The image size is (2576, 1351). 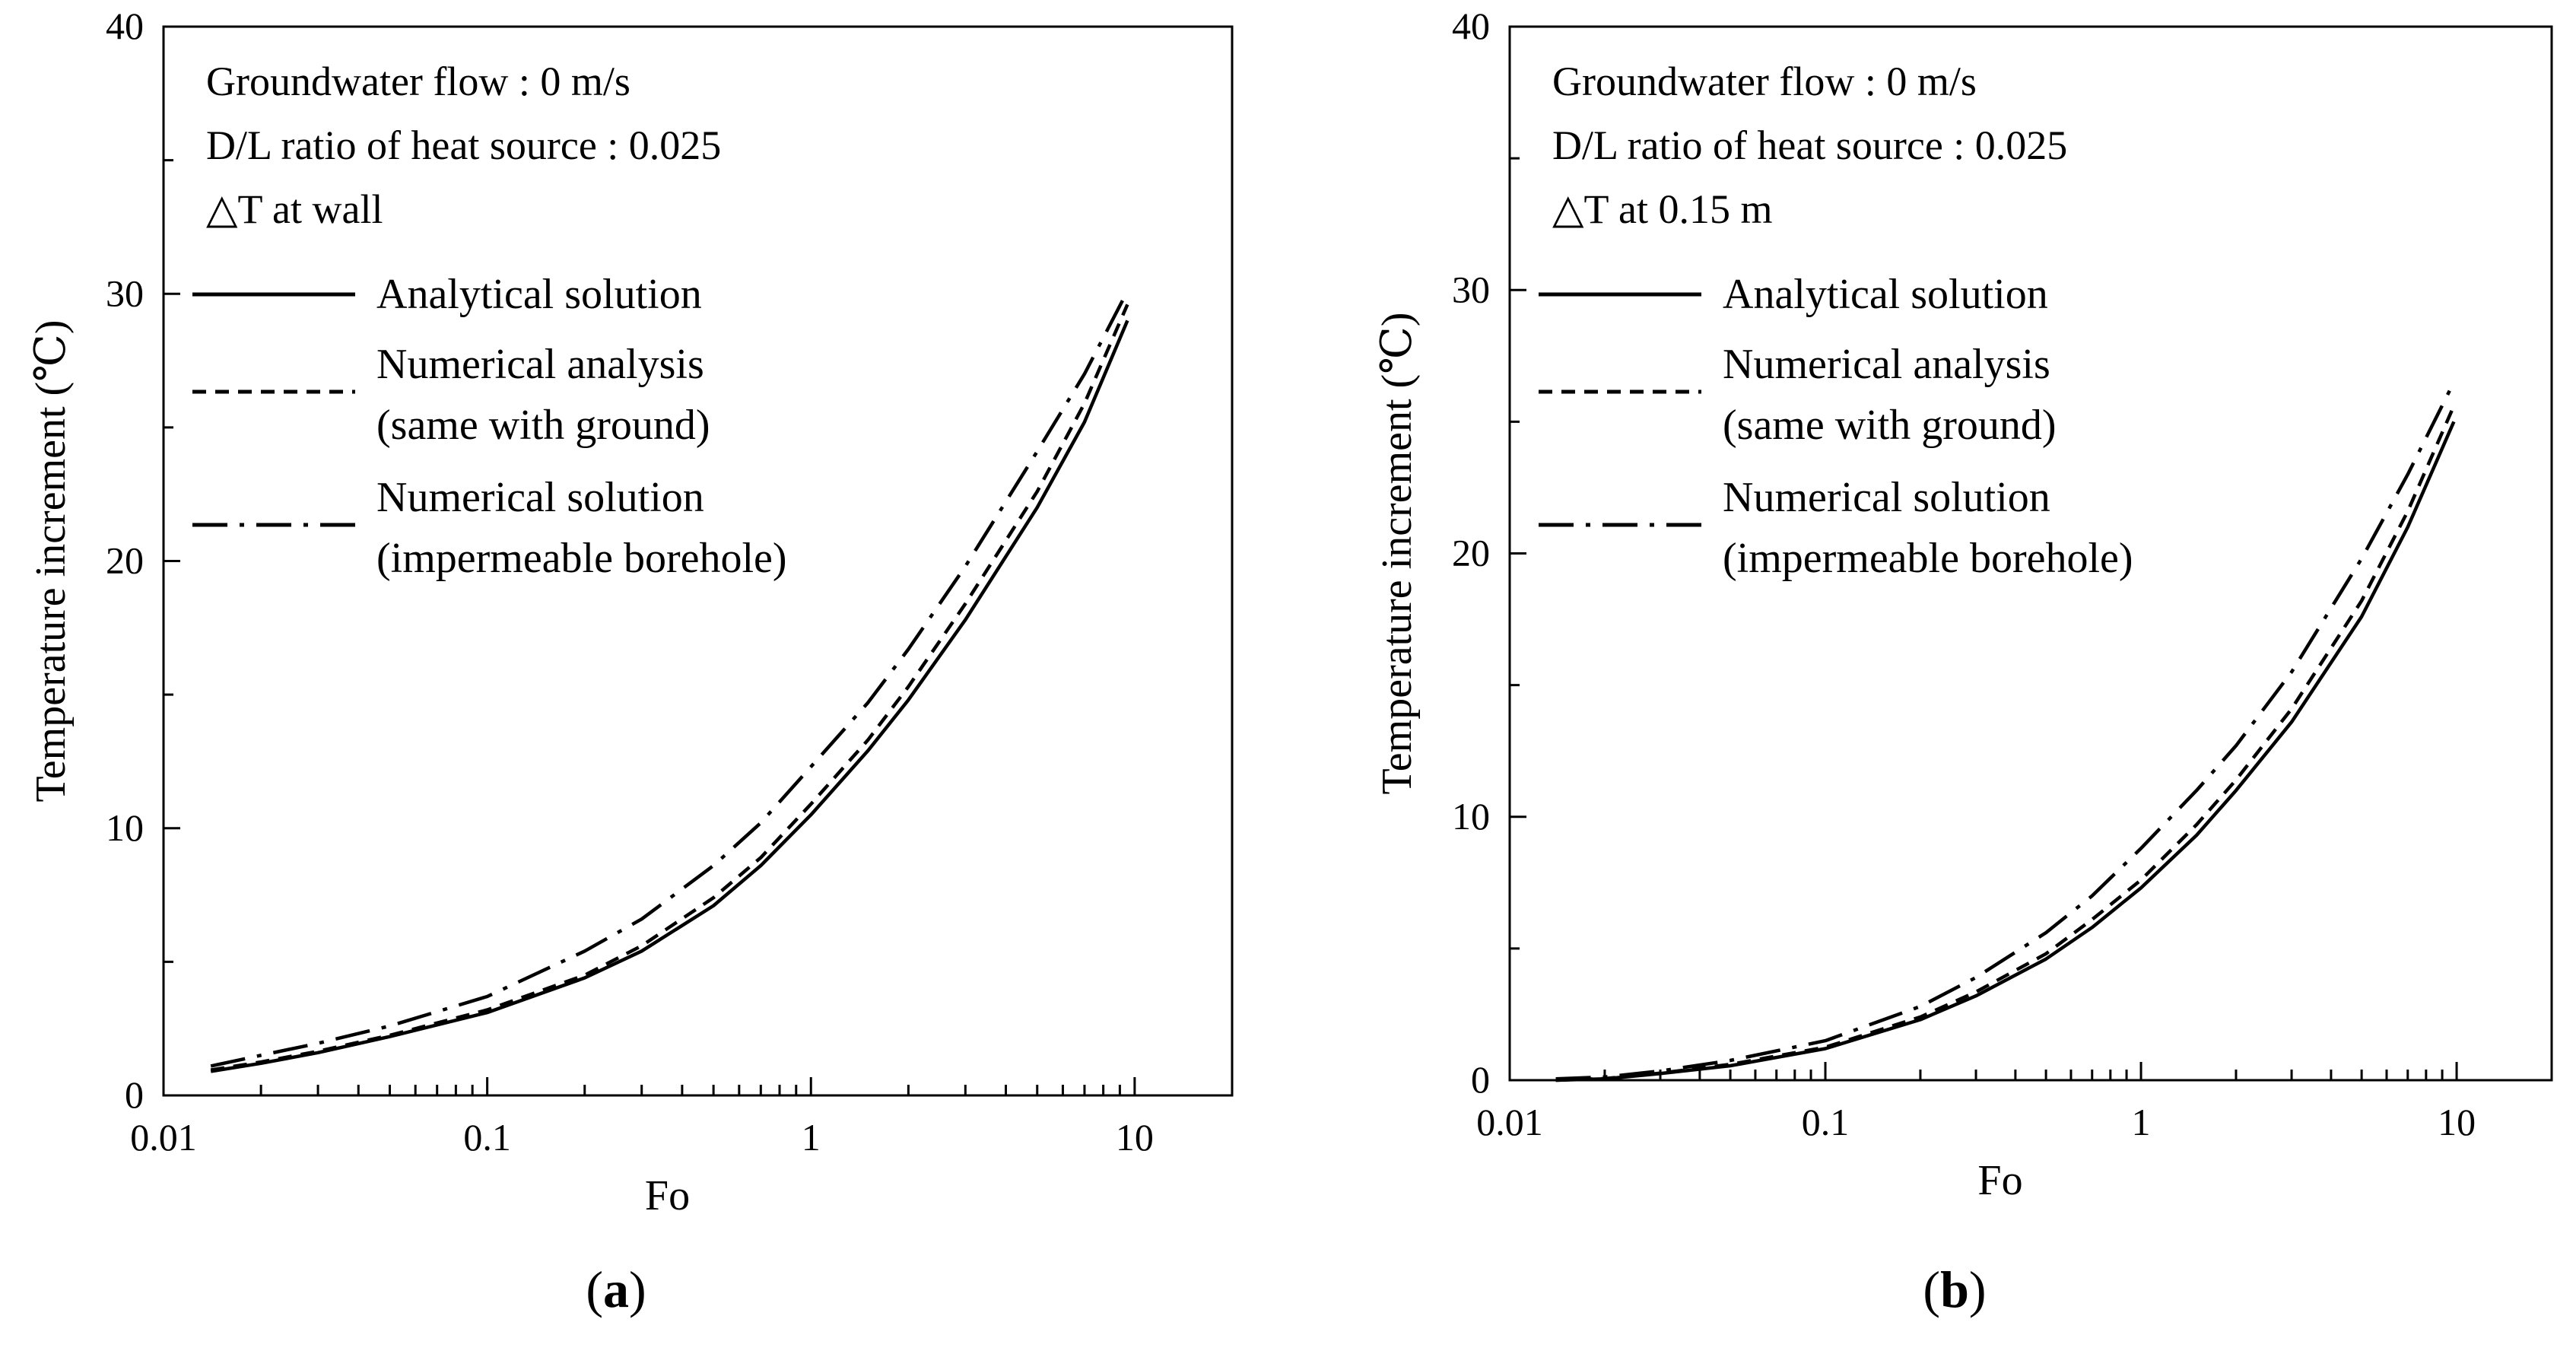 I want to click on caption-a: (a), so click(x=616, y=1289).